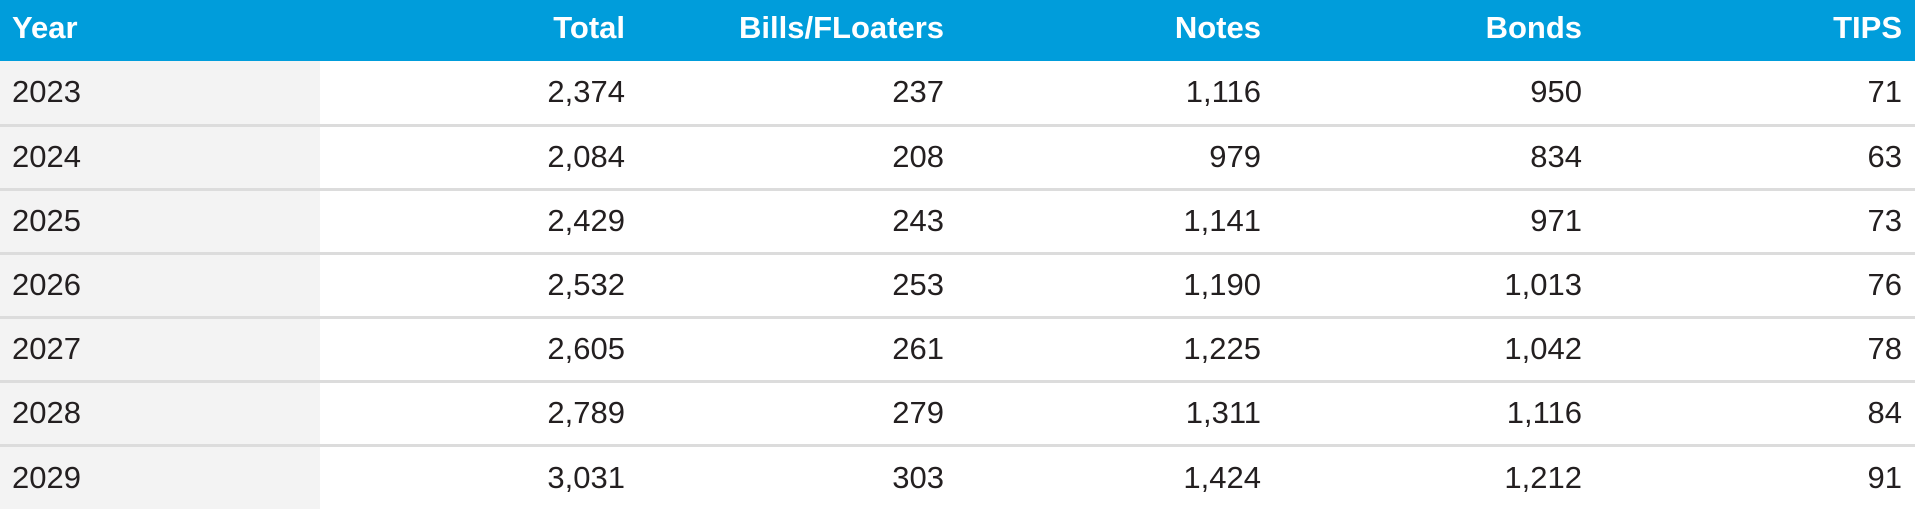 This screenshot has width=1915, height=511. Describe the element at coordinates (1421, 284) in the screenshot. I see `value-cell: 1,013` at that location.